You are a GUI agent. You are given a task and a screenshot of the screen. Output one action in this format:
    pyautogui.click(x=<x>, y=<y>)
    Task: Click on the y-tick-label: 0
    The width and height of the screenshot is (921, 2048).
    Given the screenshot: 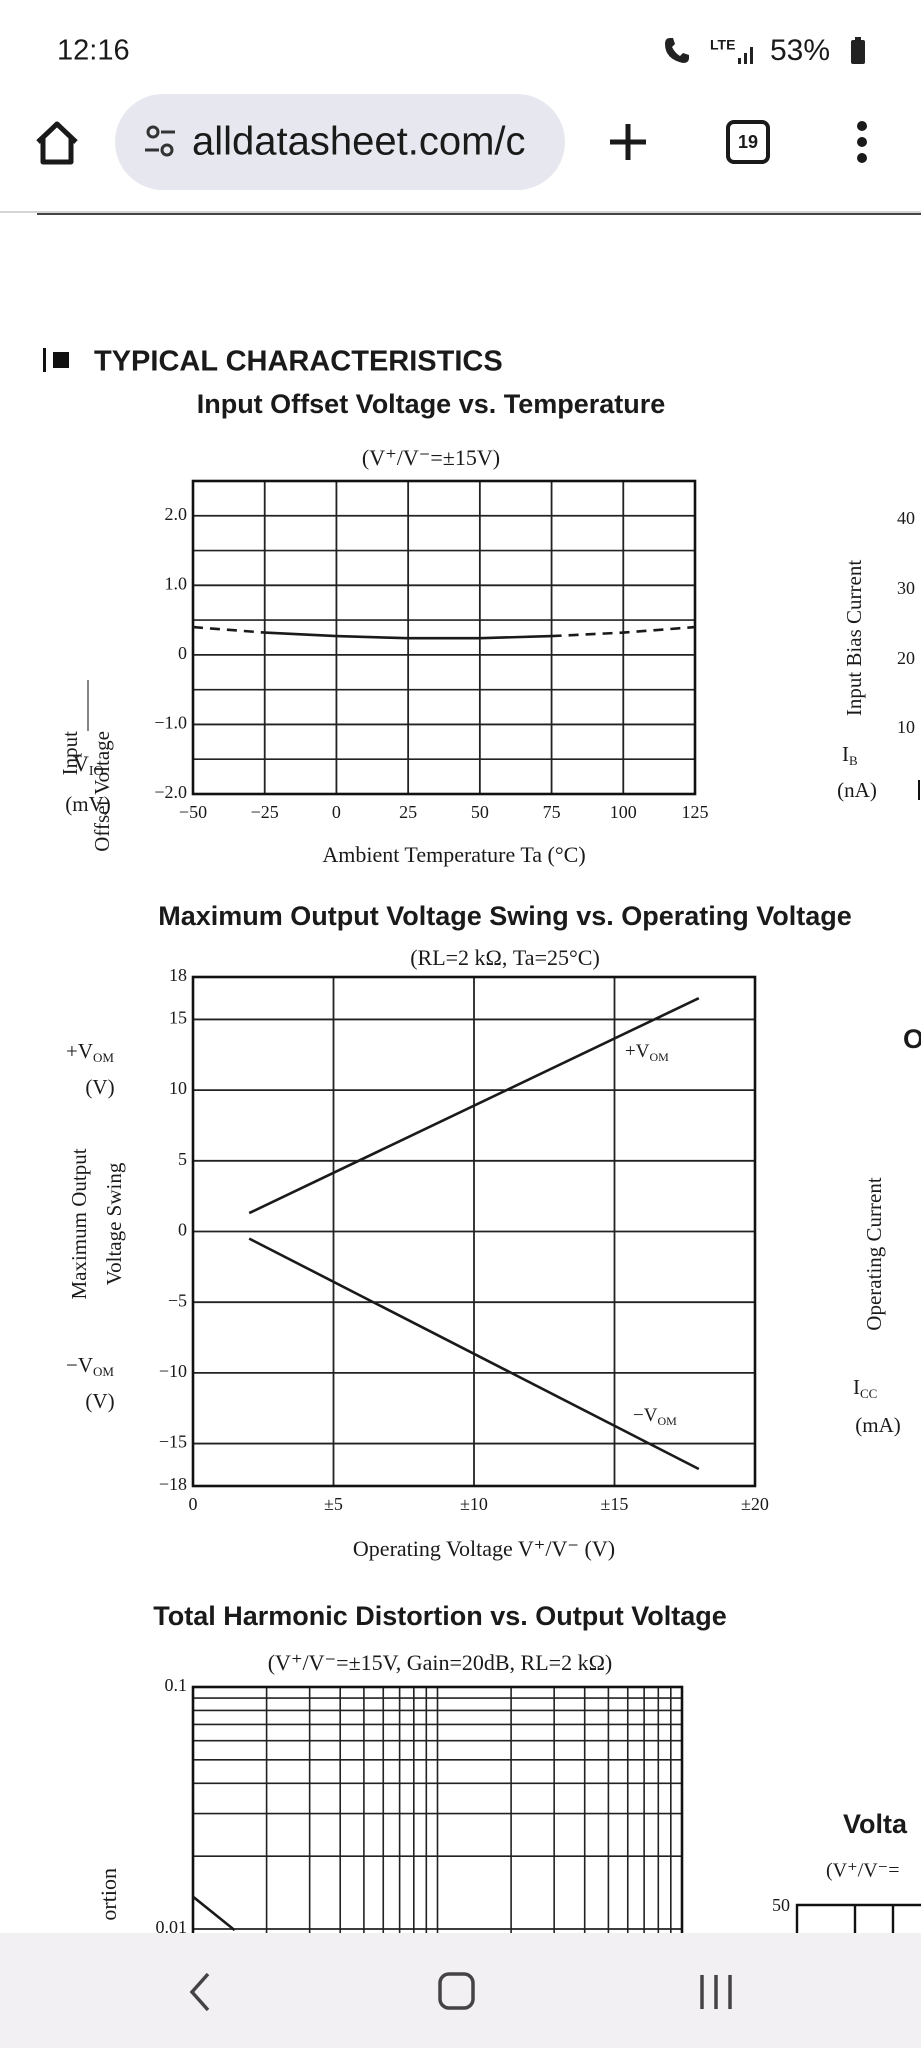 What is the action you would take?
    pyautogui.click(x=182, y=1230)
    